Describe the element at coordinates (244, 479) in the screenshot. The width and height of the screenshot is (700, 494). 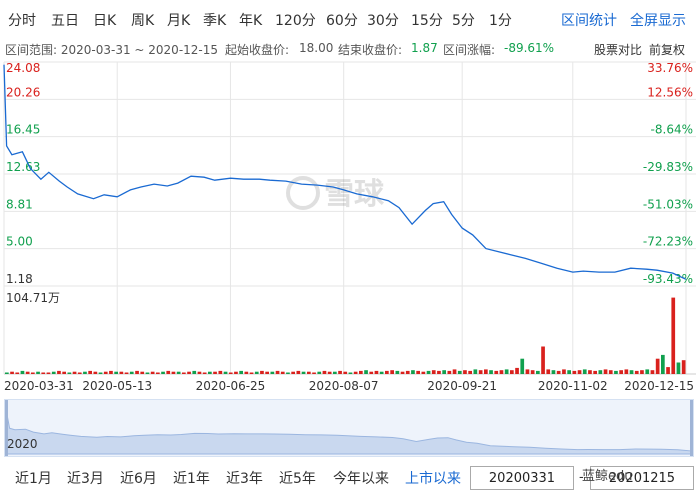
I see `range-3y-button: 近3年` at that location.